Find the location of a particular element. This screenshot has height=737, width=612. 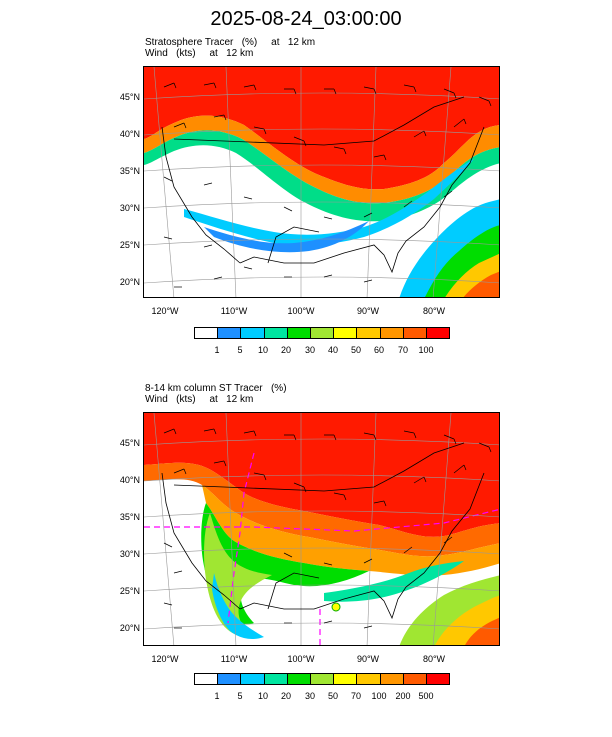

panel2-lat-label: 25°N is located at coordinates (129, 591).